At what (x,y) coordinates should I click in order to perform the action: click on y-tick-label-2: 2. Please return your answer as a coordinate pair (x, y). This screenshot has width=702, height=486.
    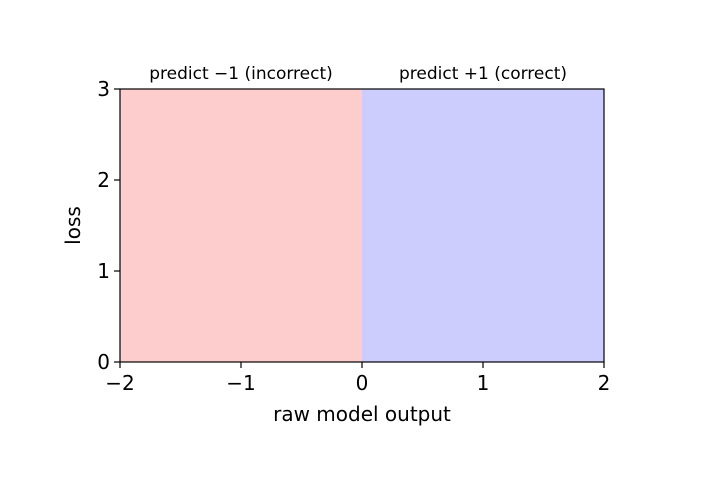
    Looking at the image, I should click on (103, 180).